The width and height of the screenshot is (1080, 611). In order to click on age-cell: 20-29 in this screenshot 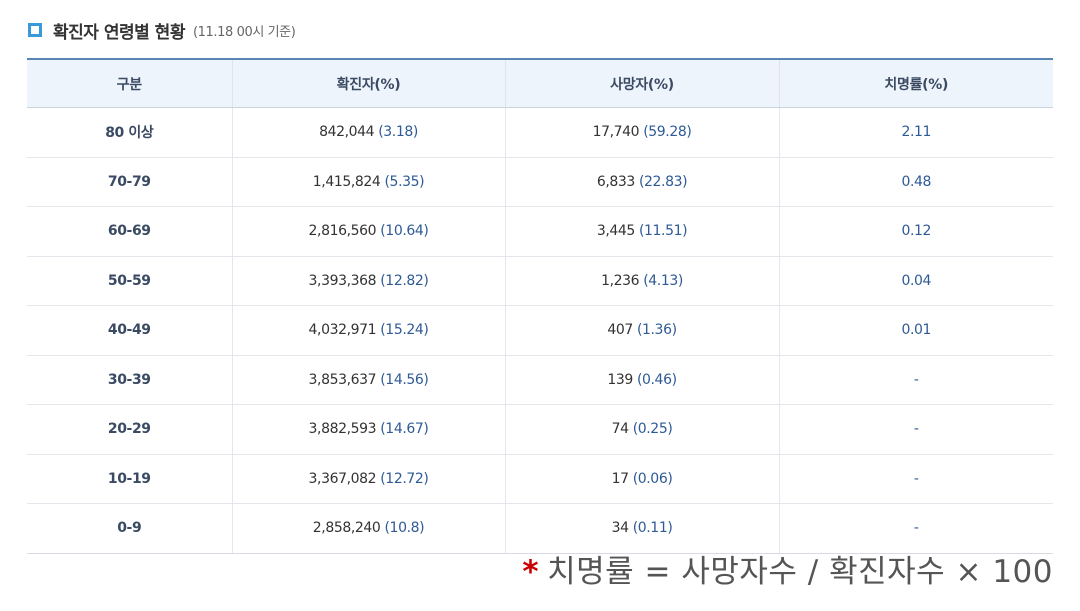, I will do `click(129, 429)`.